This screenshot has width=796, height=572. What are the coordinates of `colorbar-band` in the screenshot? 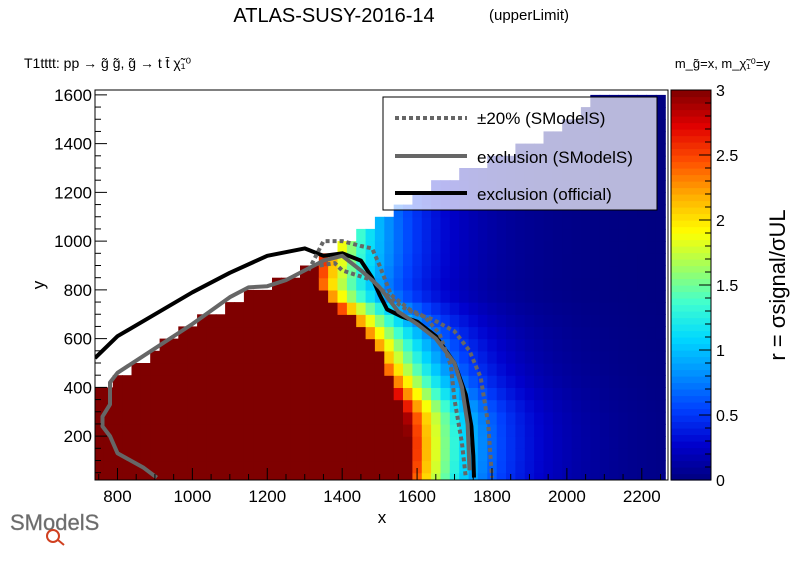 It's located at (691, 328).